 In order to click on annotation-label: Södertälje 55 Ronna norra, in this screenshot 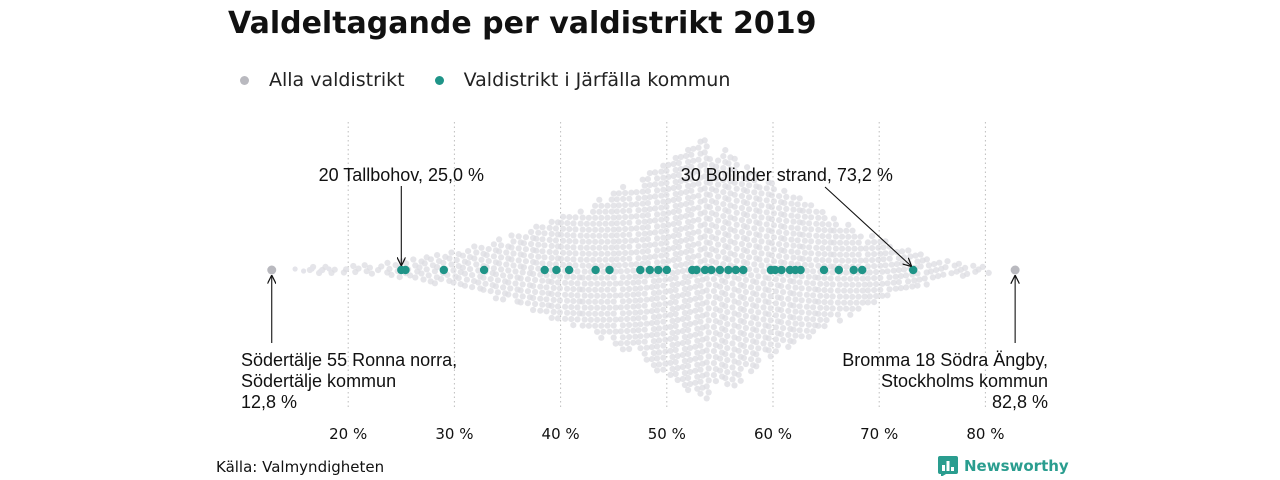, I will do `click(349, 360)`.